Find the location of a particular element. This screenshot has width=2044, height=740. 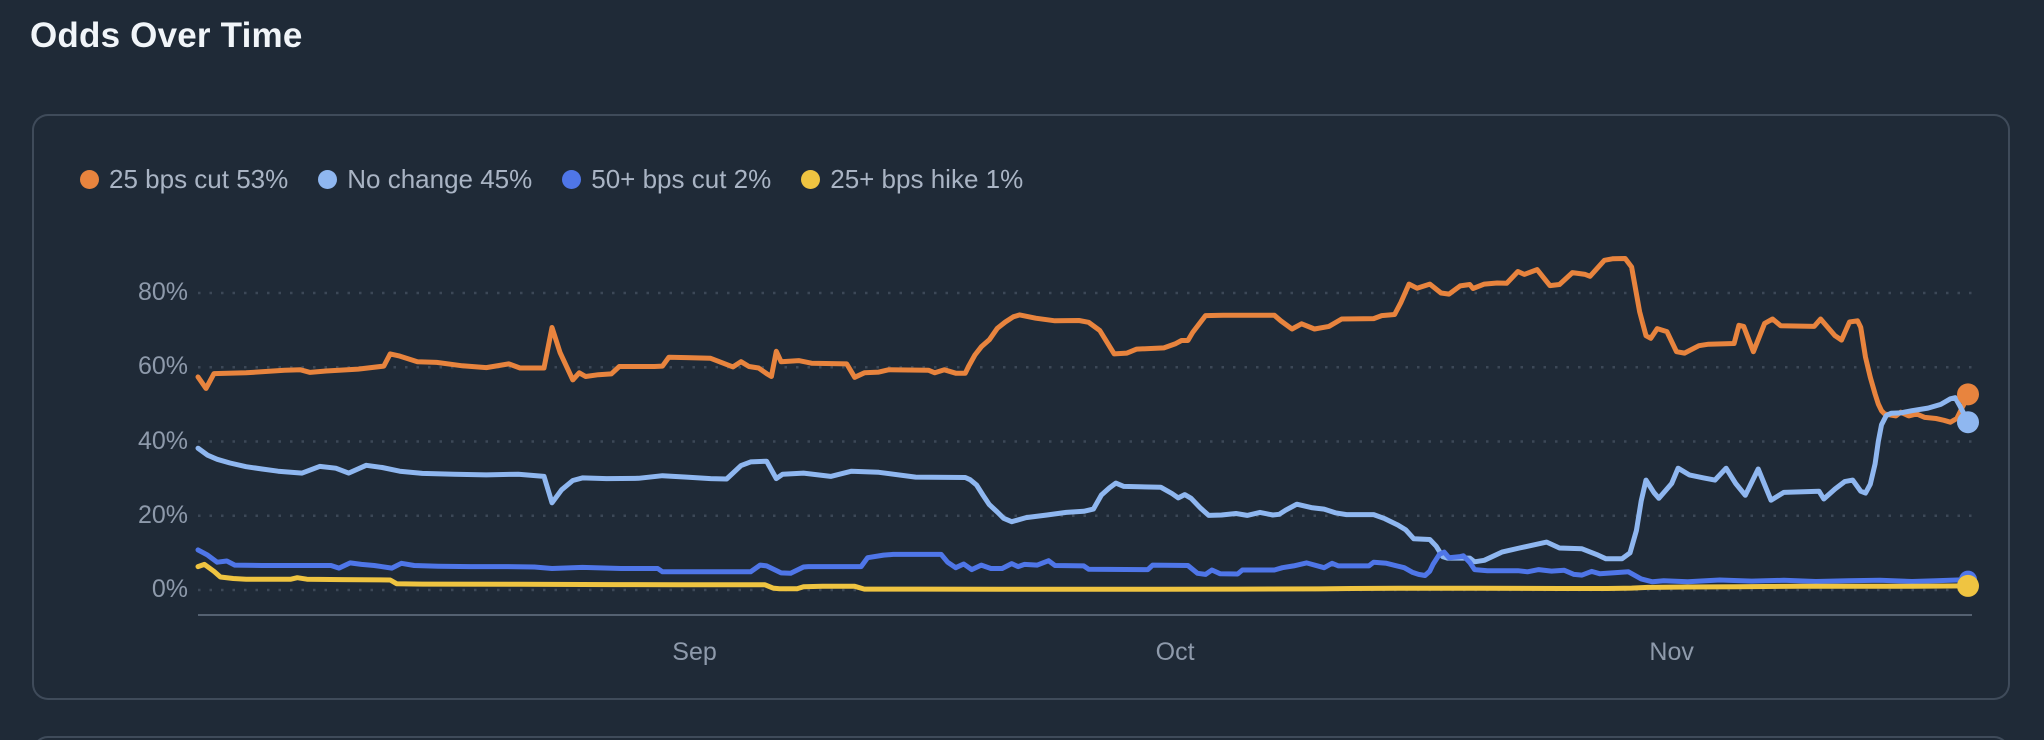

y-axis-tick-label: 60% is located at coordinates (162, 366).